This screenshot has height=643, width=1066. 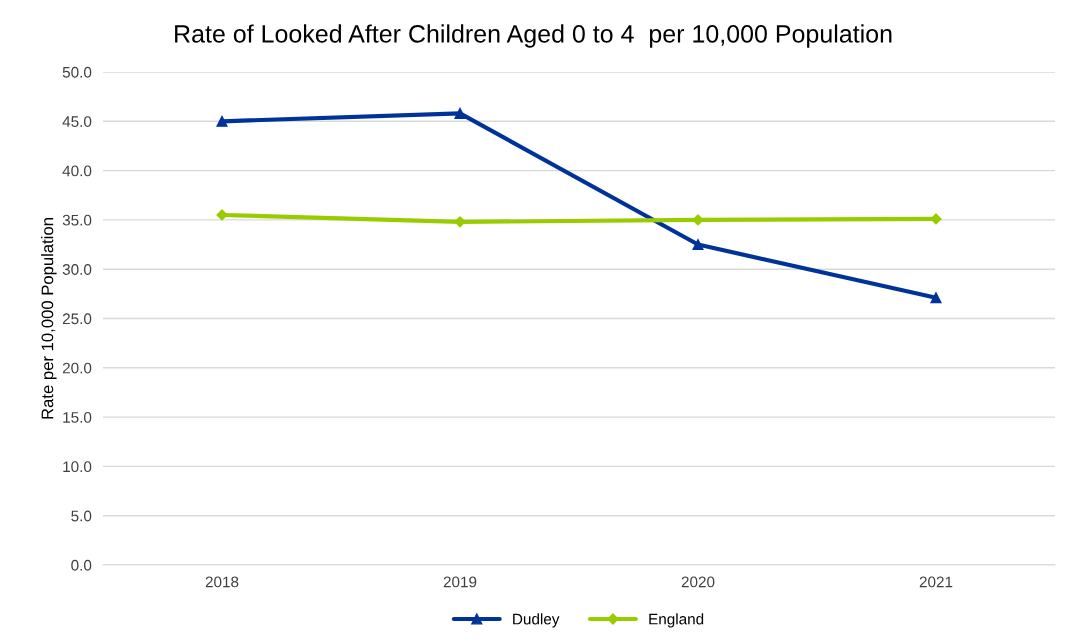 I want to click on y-tick-label: 35.0, so click(x=77, y=220).